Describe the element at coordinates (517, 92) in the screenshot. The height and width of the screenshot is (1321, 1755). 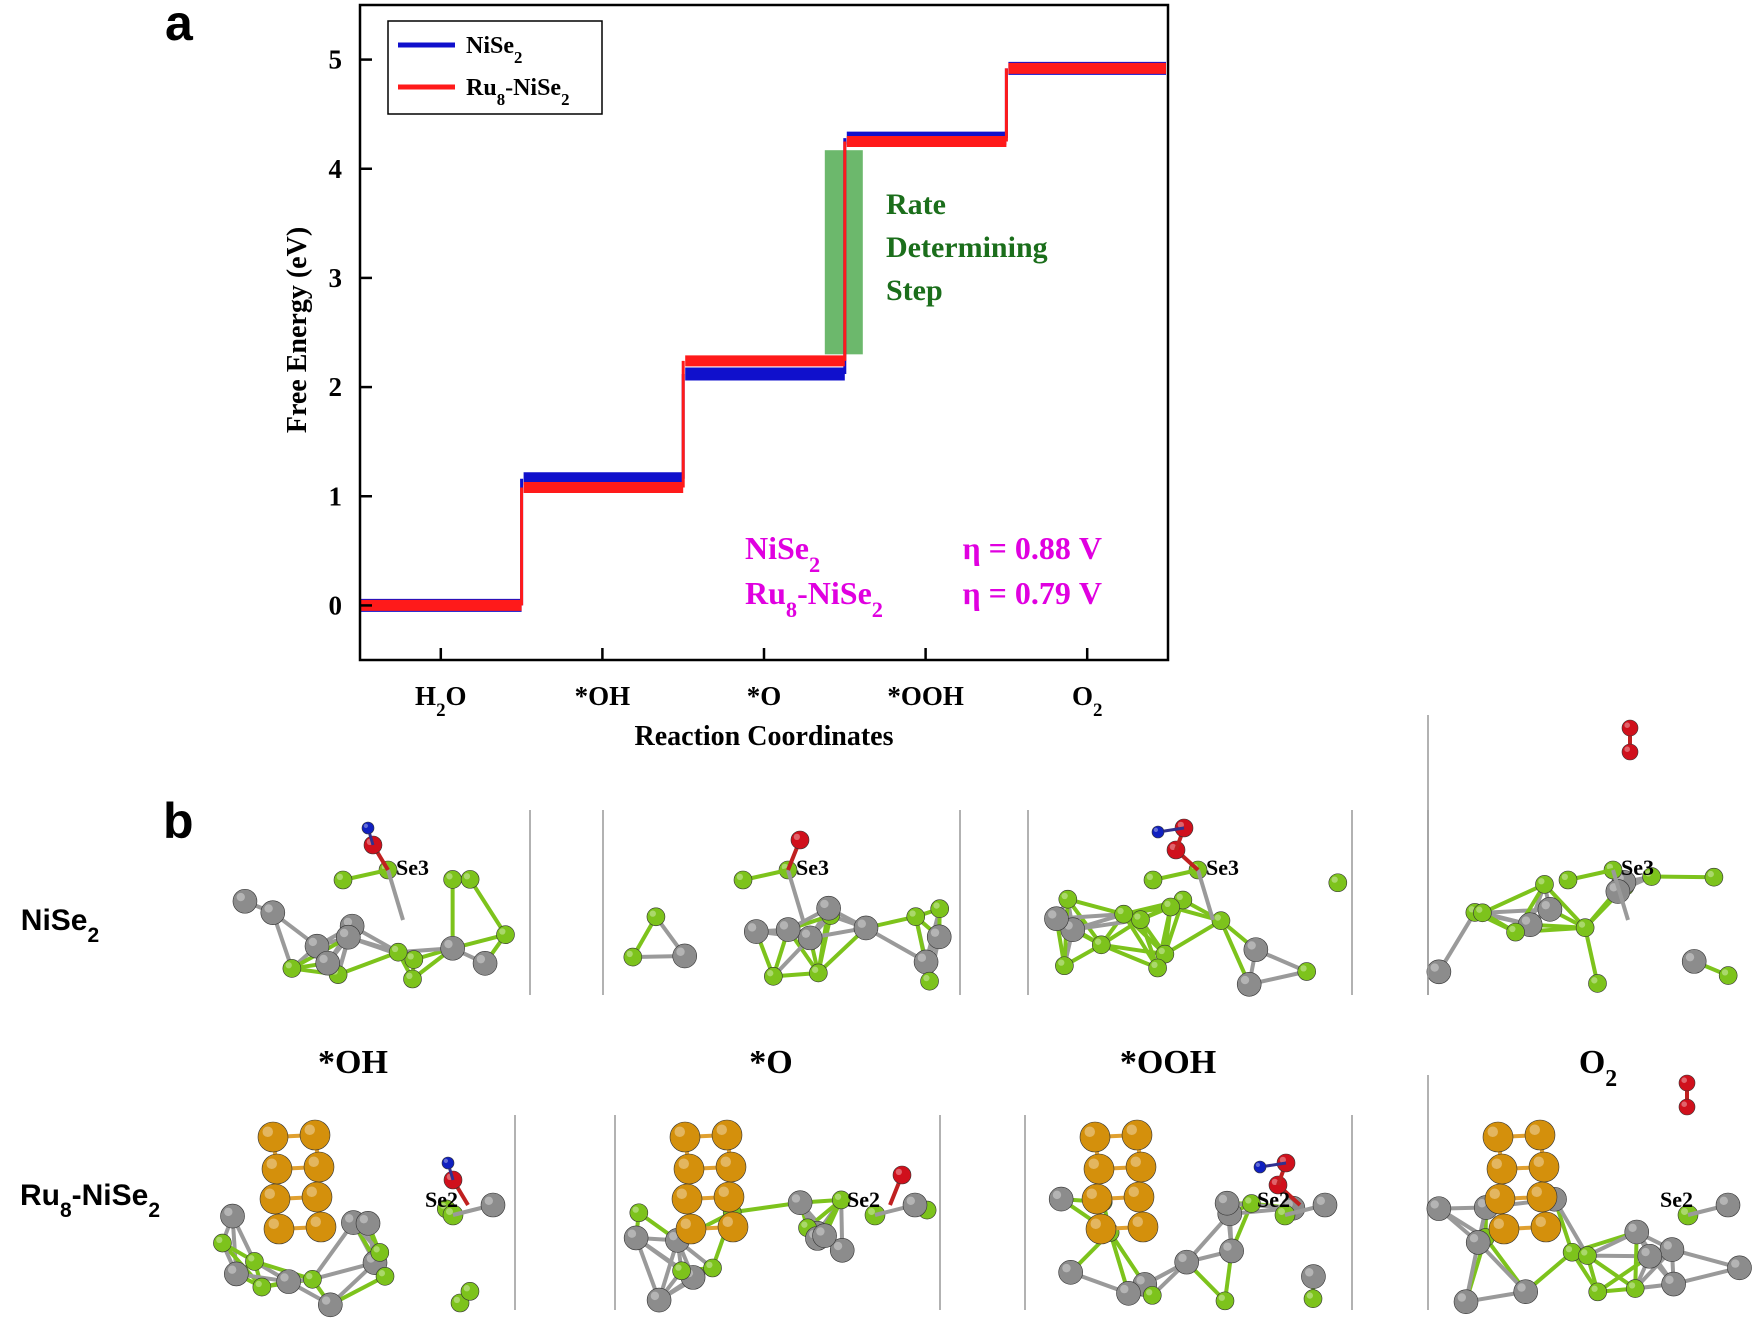
I see `legend-entry: Ru8-NiSe2` at that location.